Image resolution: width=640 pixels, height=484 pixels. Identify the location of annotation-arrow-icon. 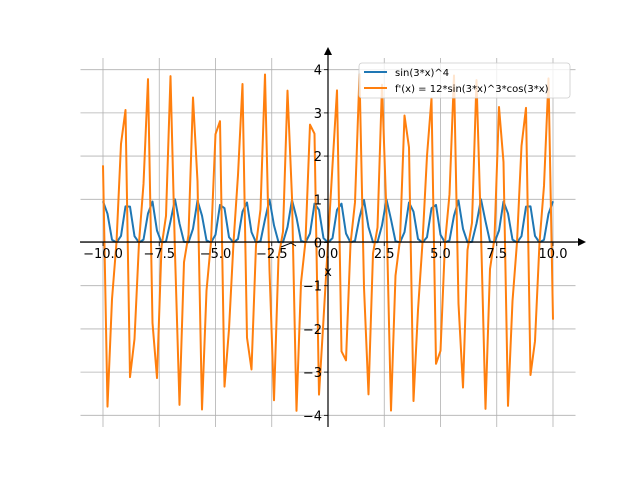
(288, 245).